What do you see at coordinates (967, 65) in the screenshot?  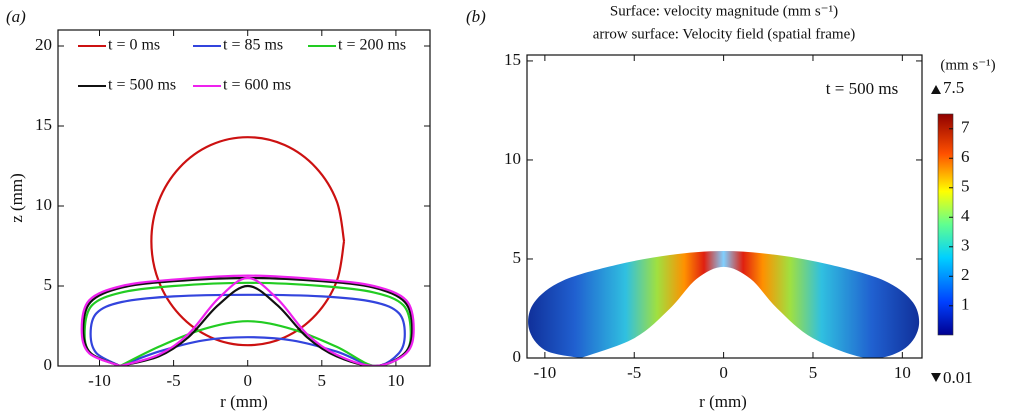 I see `colorbar-label: (mm s⁻¹)` at bounding box center [967, 65].